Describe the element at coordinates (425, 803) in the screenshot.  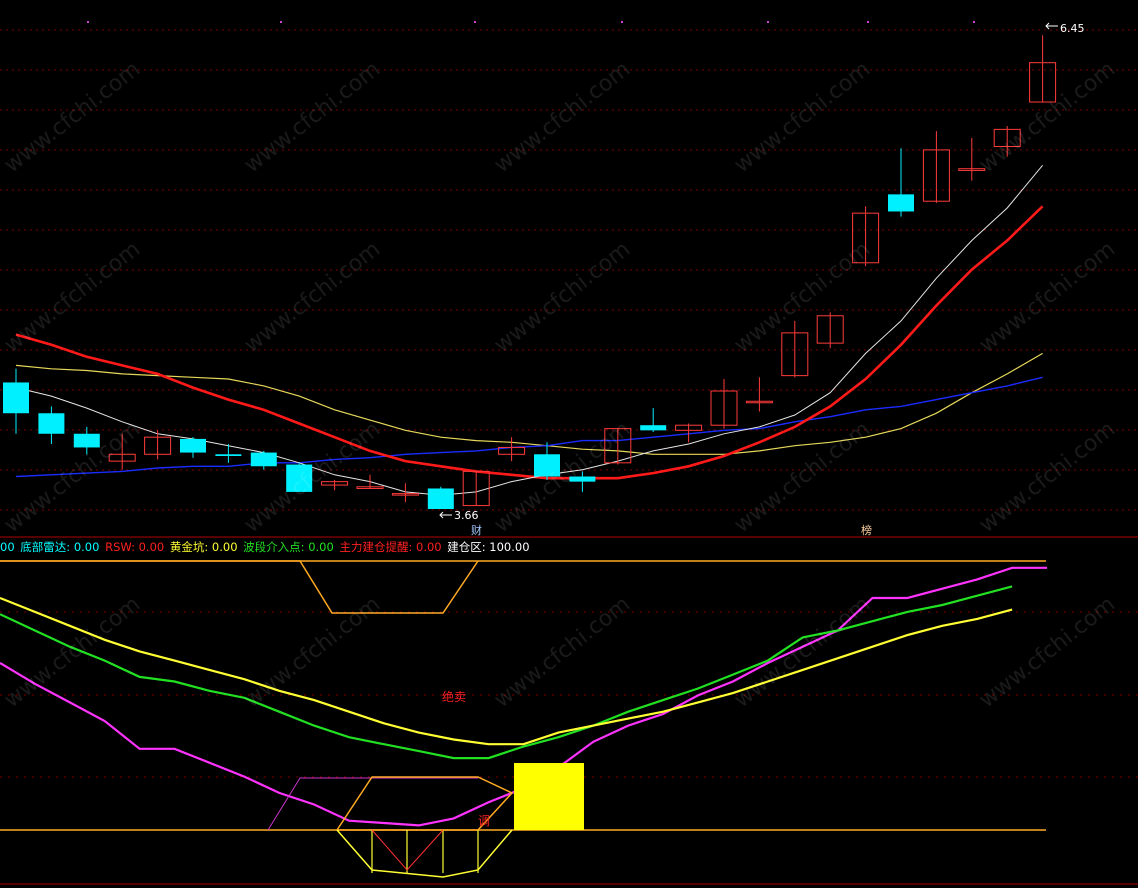
I see `build-zone-hexagon` at that location.